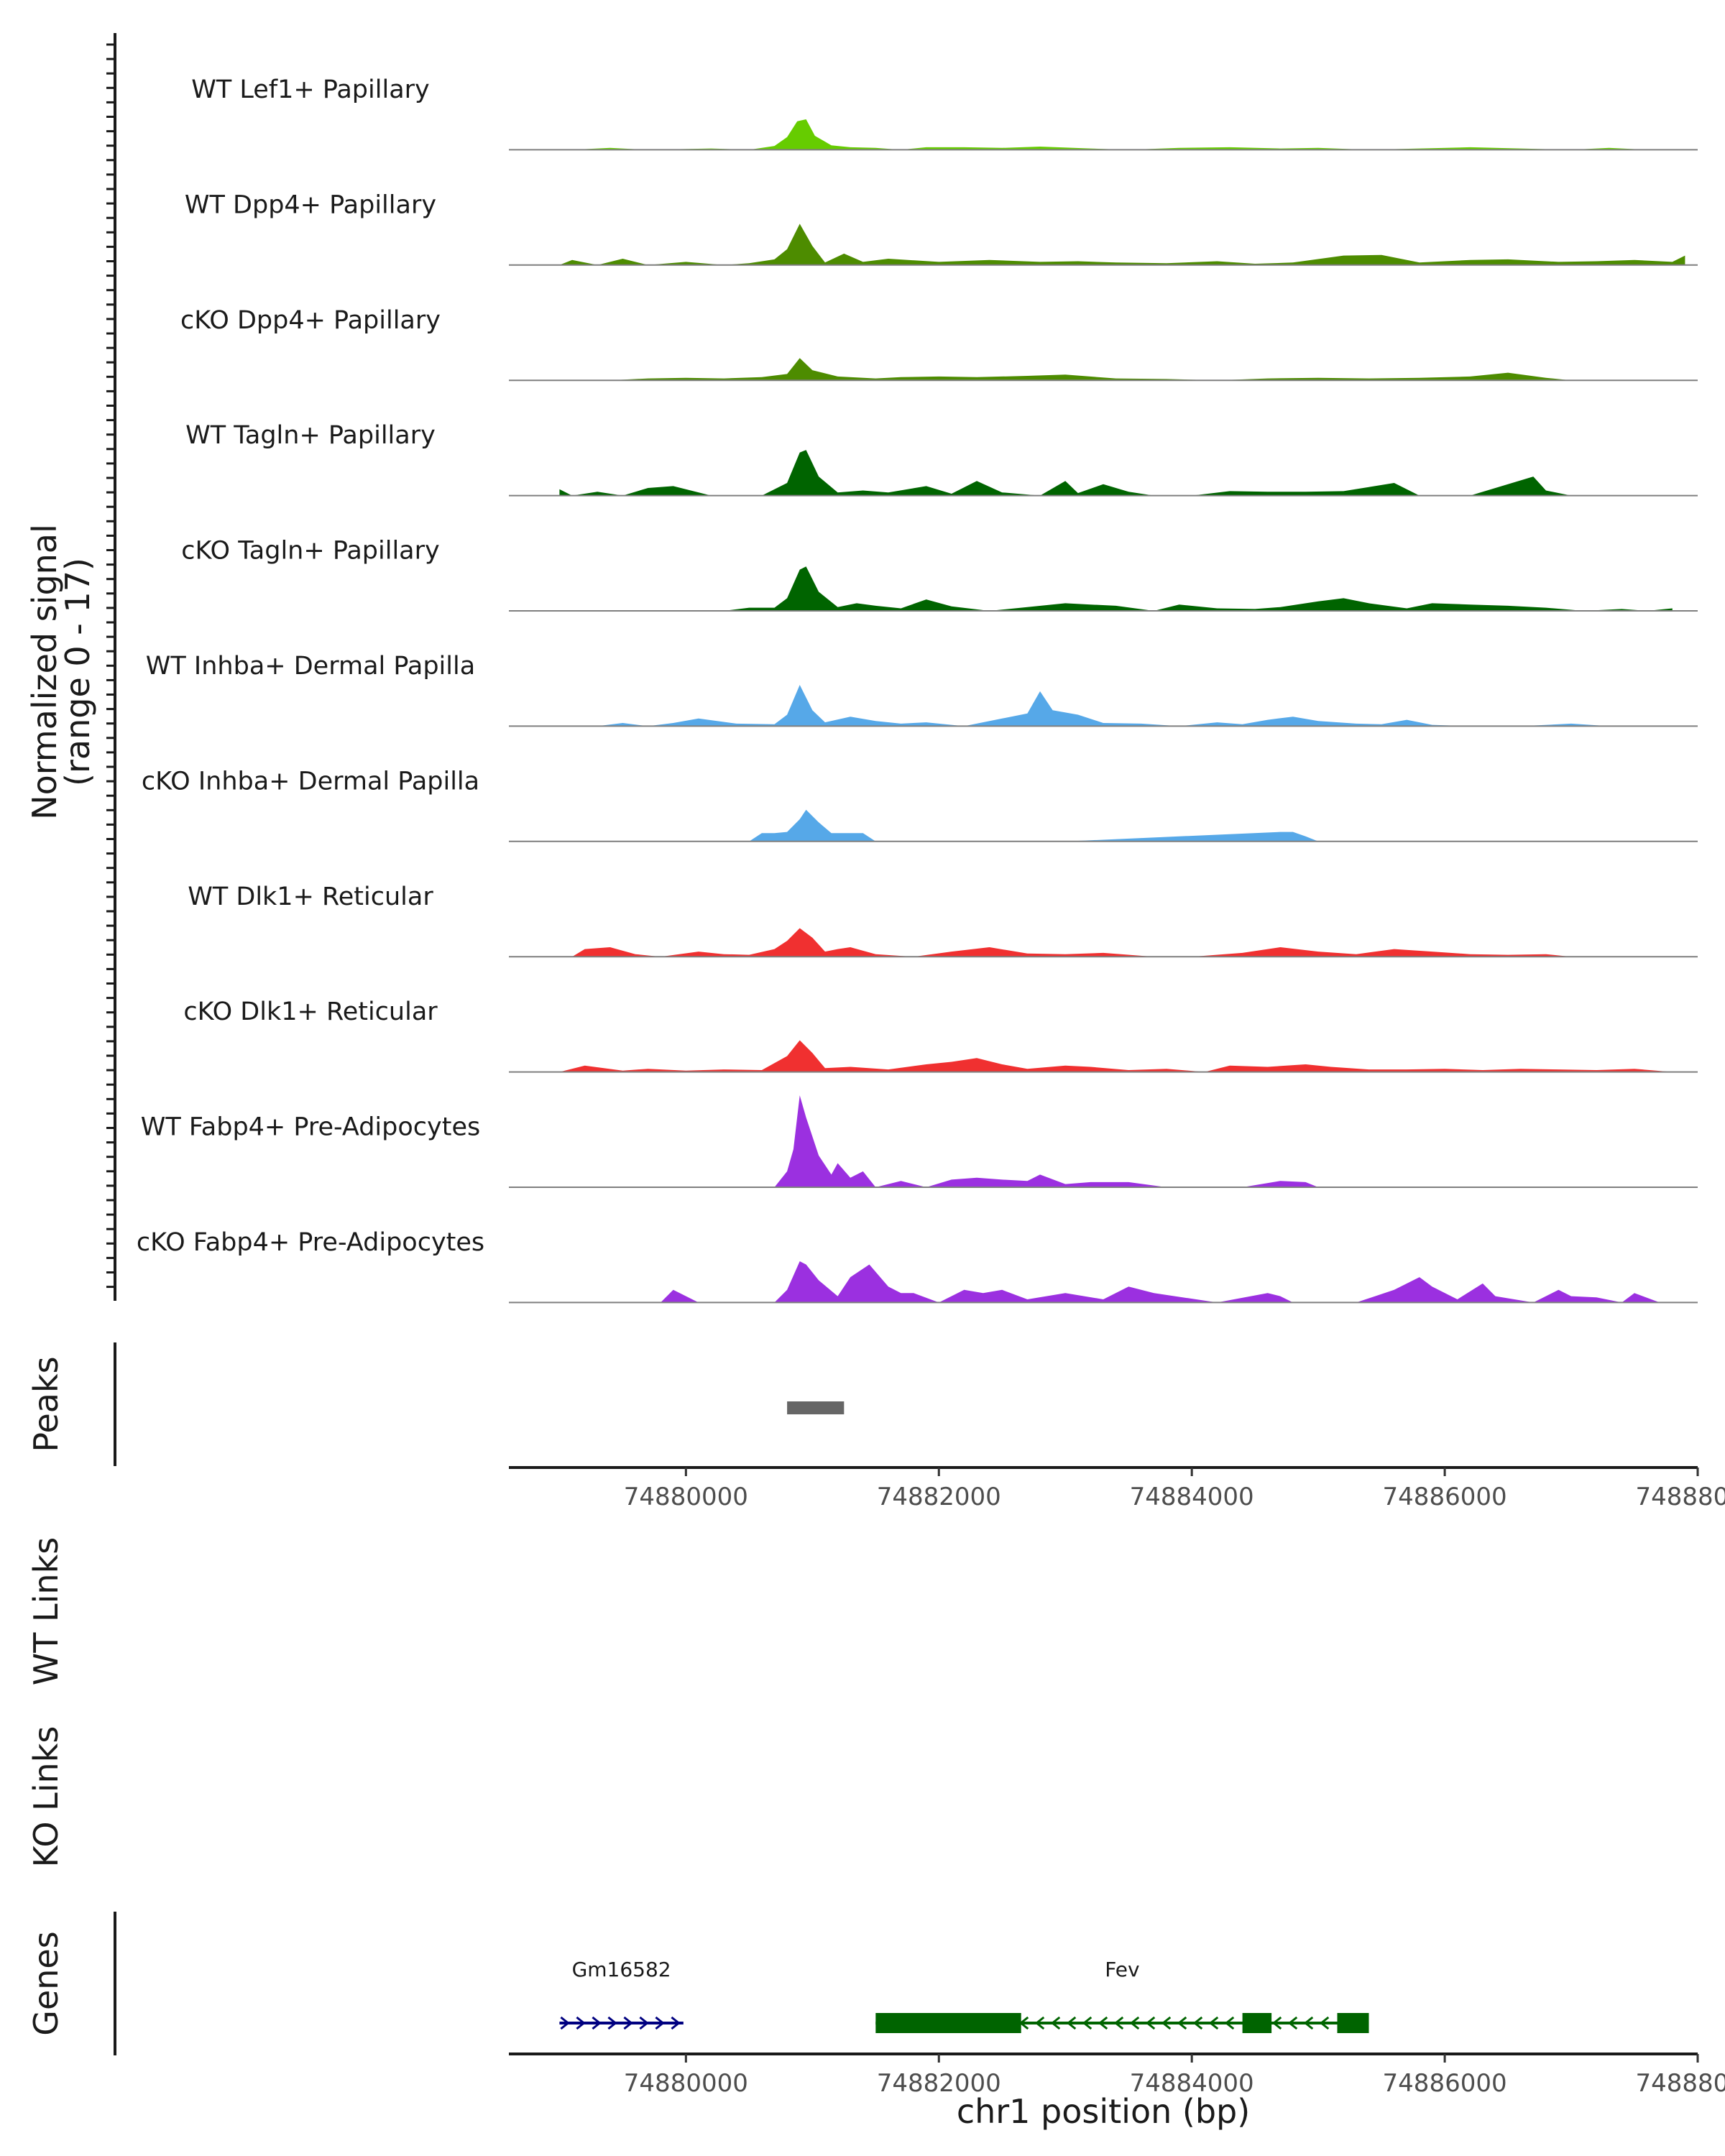  What do you see at coordinates (939, 344) in the screenshot?
I see `track-2: cKO Dpp4+ Papillary` at bounding box center [939, 344].